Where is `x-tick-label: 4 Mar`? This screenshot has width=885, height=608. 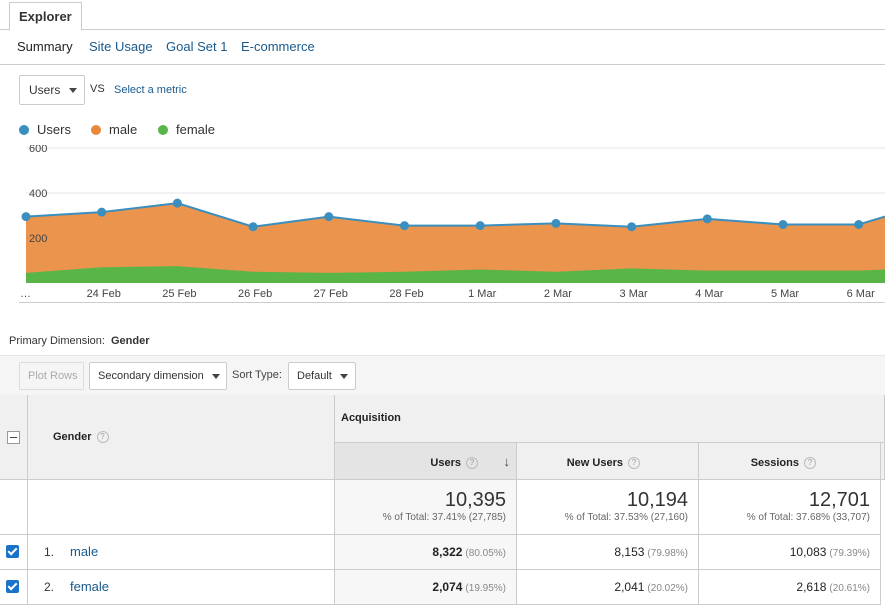
x-tick-label: 4 Mar is located at coordinates (709, 294).